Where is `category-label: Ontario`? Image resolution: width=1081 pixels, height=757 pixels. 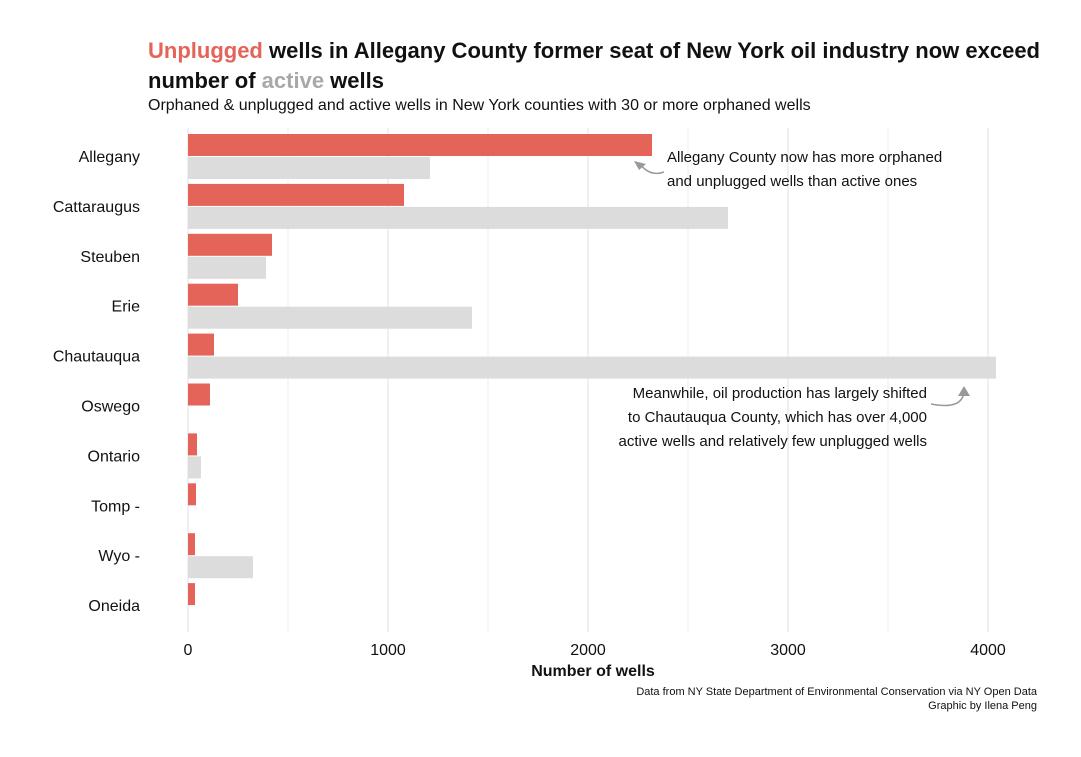 category-label: Ontario is located at coordinates (114, 456).